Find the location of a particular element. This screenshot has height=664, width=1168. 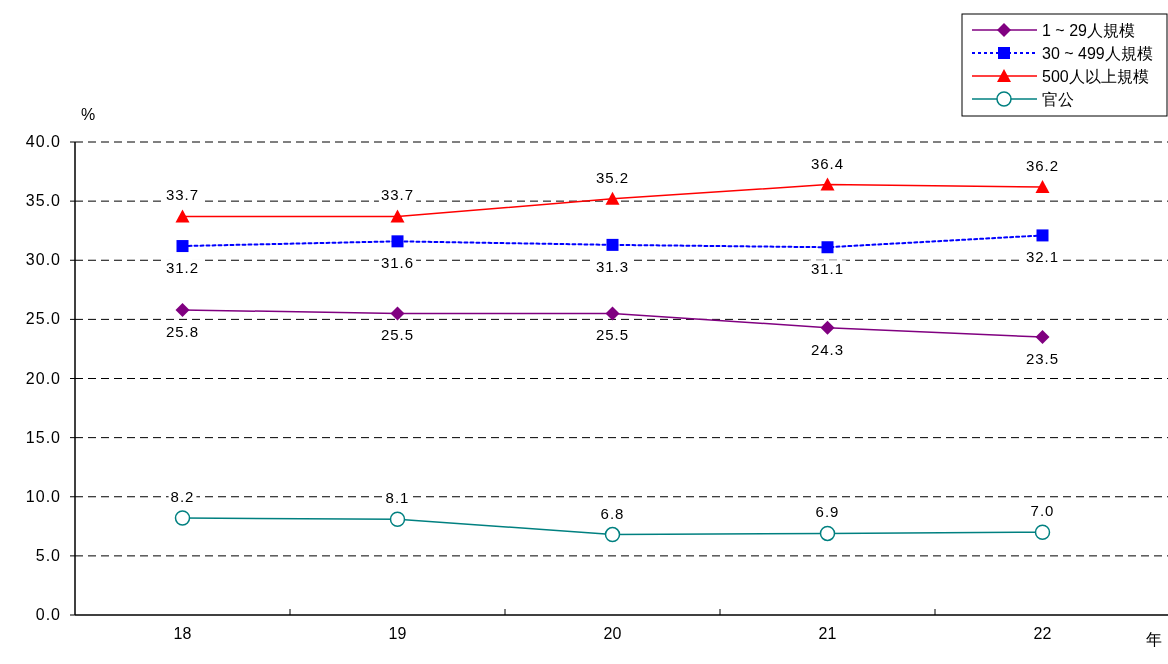

legend-label: 30 ~ 499人規模 is located at coordinates (1097, 53).